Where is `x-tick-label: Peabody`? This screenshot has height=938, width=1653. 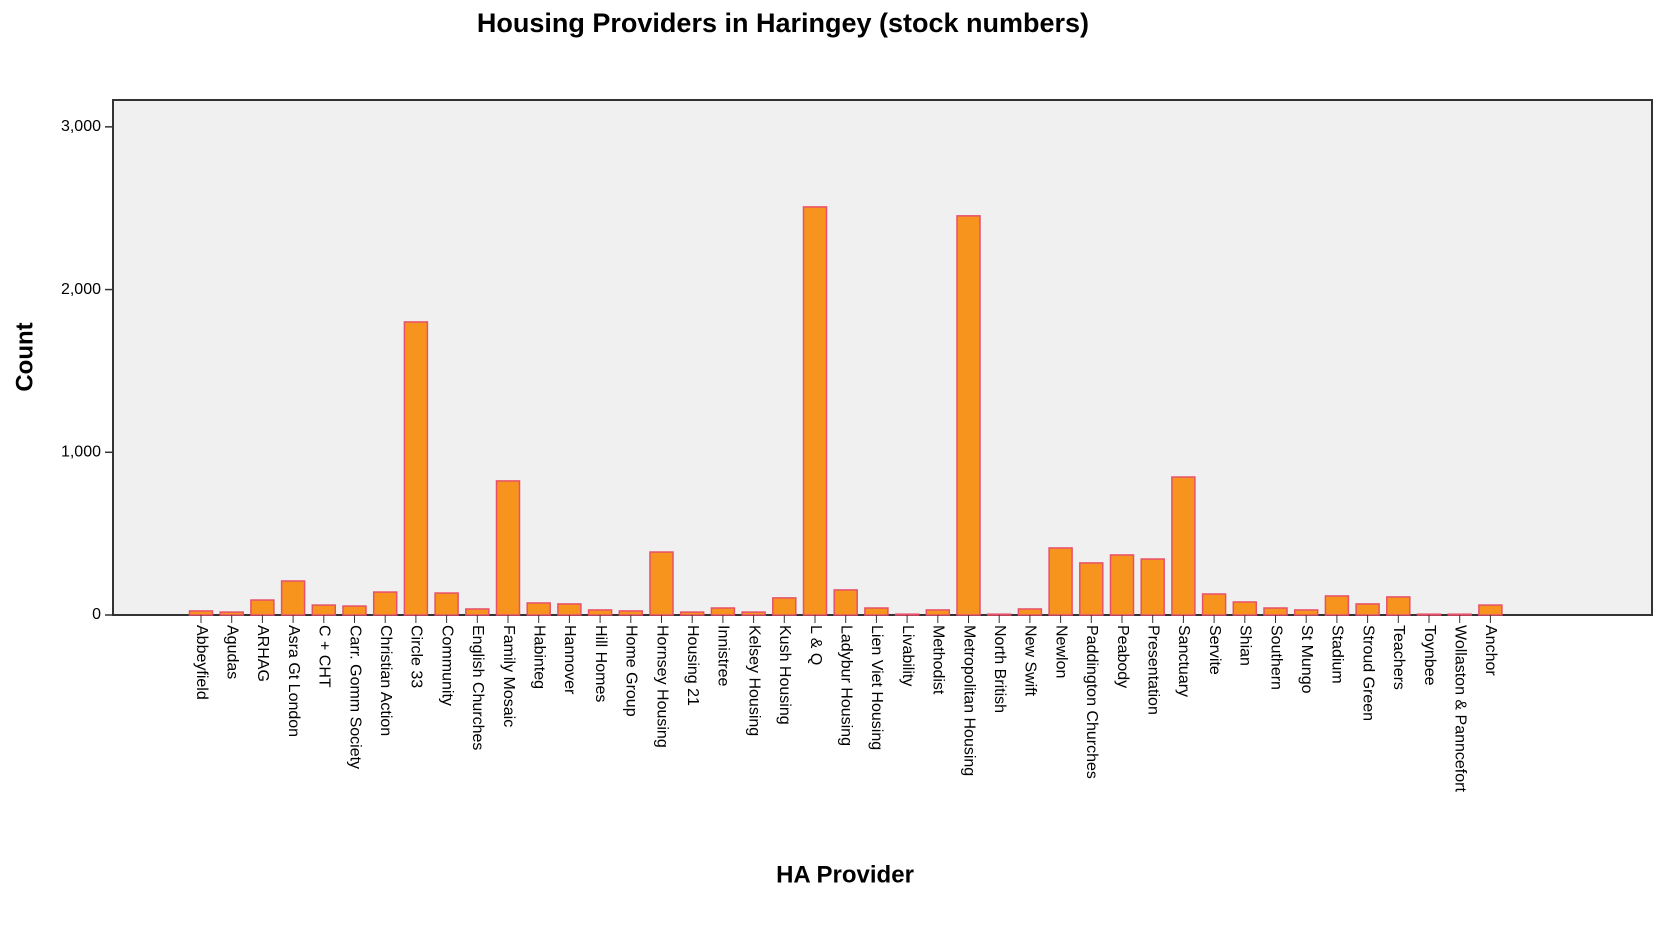
x-tick-label: Peabody is located at coordinates (1122, 656).